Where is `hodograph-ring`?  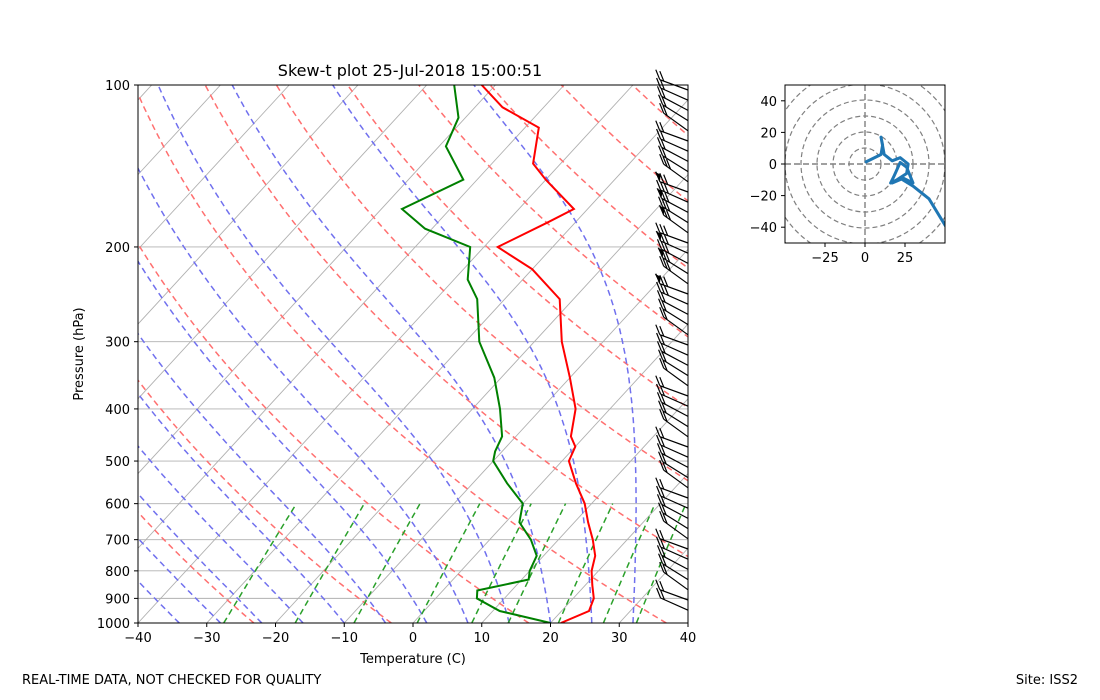 hodograph-ring is located at coordinates (865, 164).